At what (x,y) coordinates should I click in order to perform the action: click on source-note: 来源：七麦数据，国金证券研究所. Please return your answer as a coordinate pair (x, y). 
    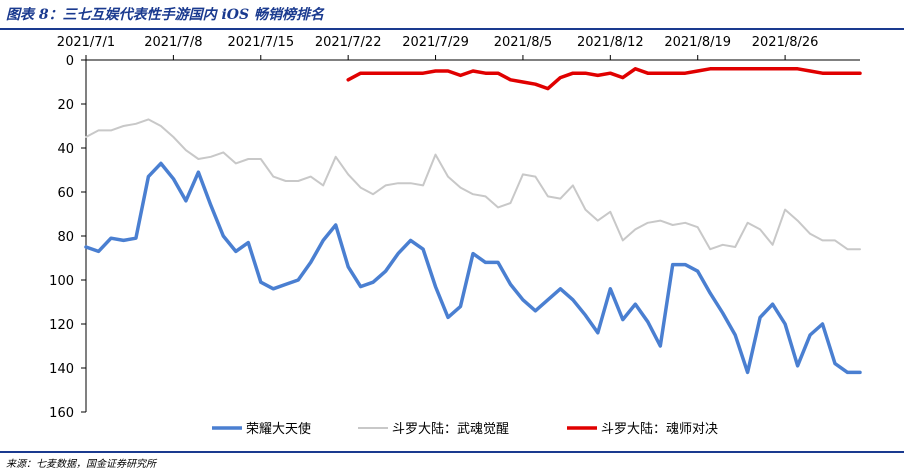
    Looking at the image, I should click on (81, 464).